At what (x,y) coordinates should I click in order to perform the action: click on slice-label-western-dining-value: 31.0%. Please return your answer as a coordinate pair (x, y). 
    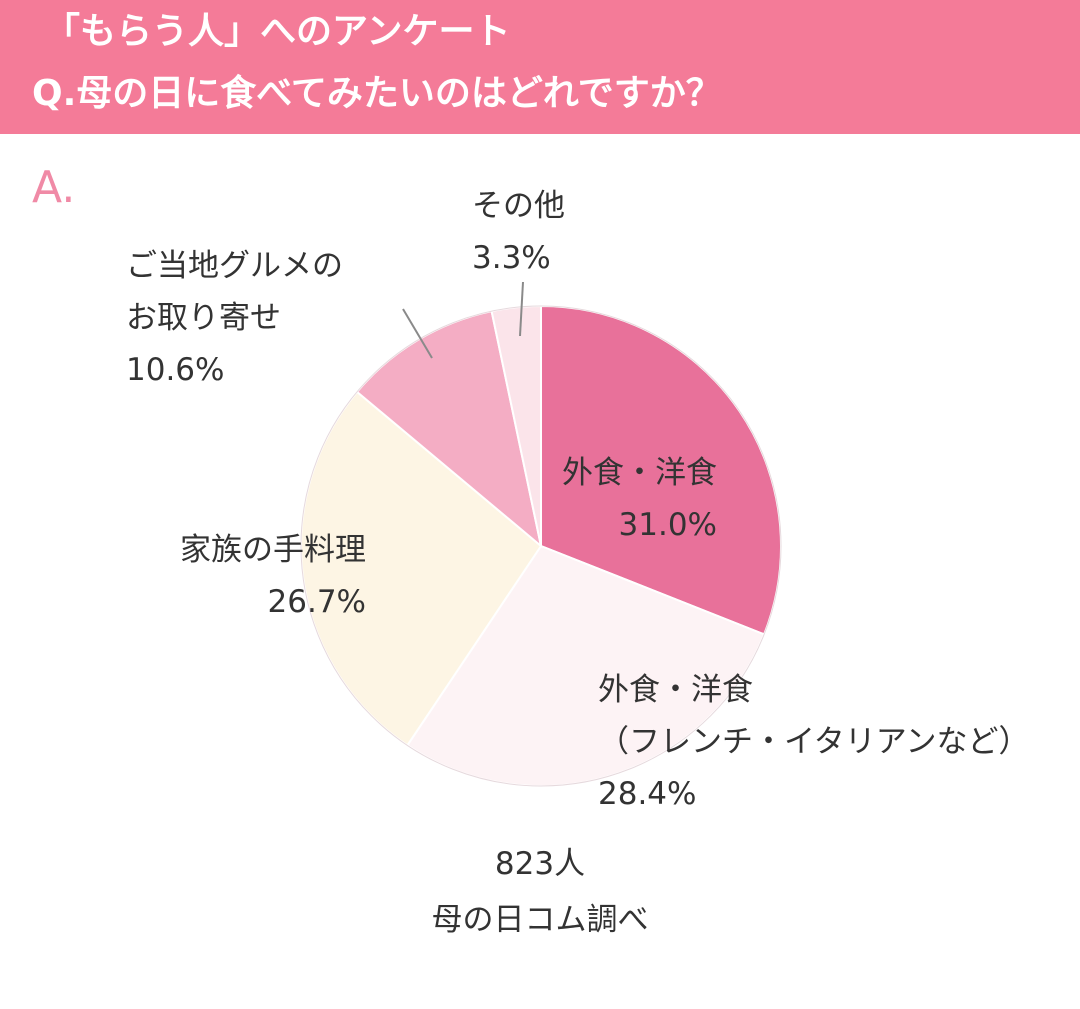
    Looking at the image, I should click on (667, 525).